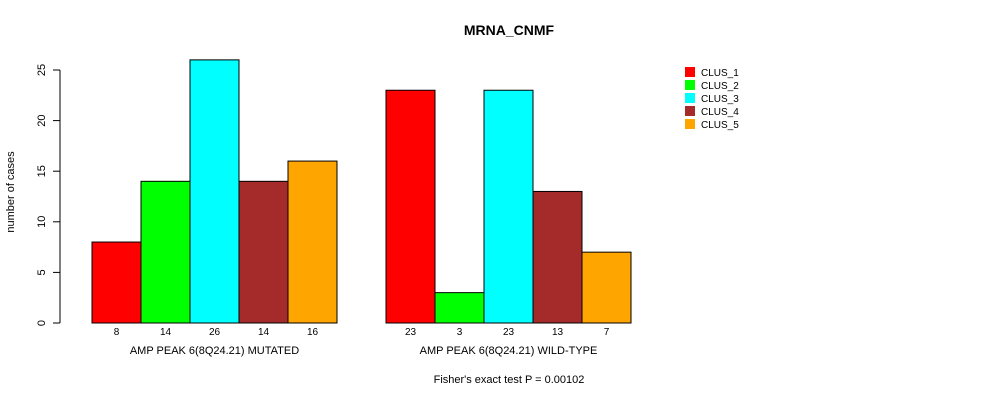 This screenshot has height=405, width=990. Describe the element at coordinates (42, 120) in the screenshot. I see `y-tick-label: 20` at that location.